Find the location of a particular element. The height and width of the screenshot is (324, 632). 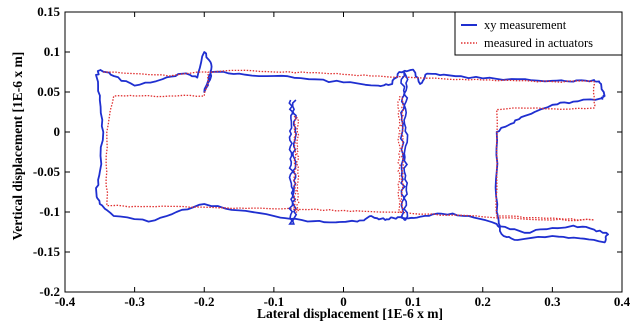

x-tick-label: -0.4 is located at coordinates (65, 301).